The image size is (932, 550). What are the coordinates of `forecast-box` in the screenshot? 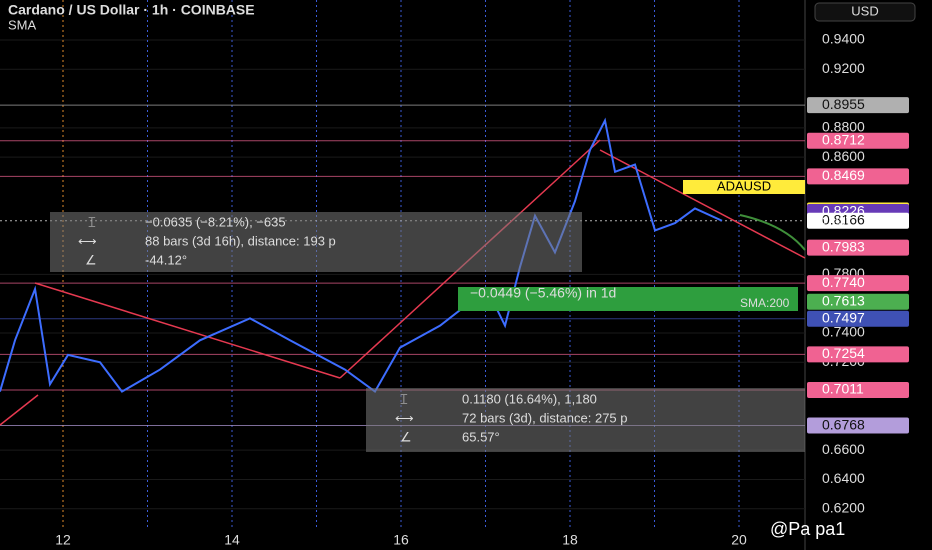 It's located at (628, 299).